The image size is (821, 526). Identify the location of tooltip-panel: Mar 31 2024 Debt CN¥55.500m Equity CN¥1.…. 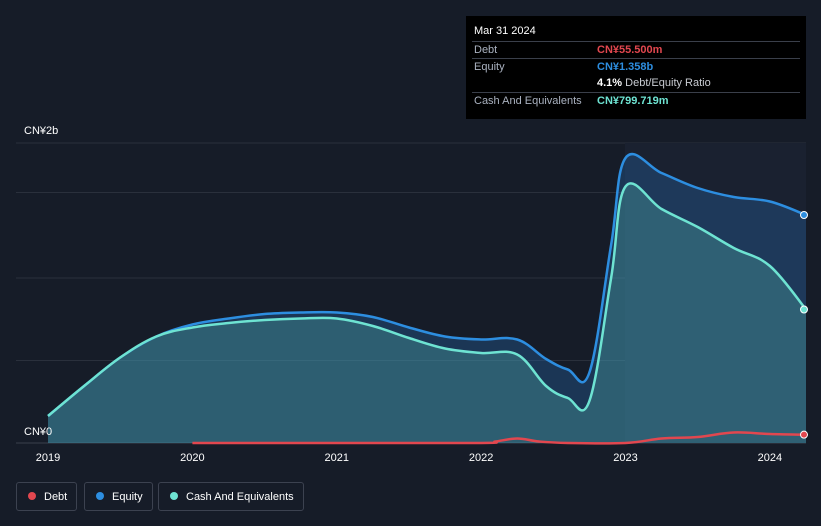
(636, 67).